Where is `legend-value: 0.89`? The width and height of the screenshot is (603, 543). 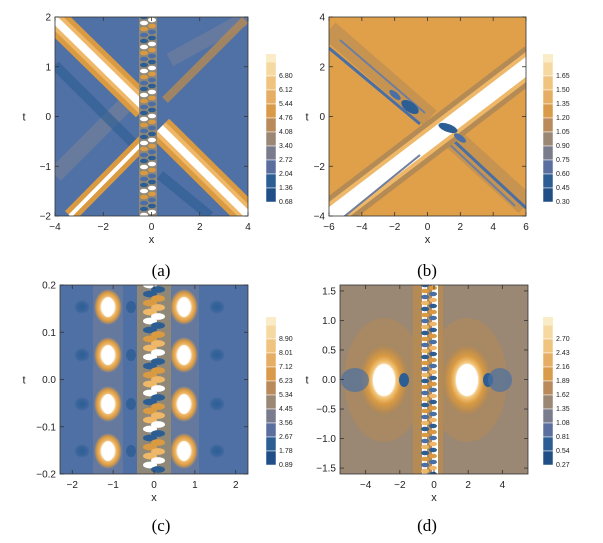 legend-value: 0.89 is located at coordinates (286, 465).